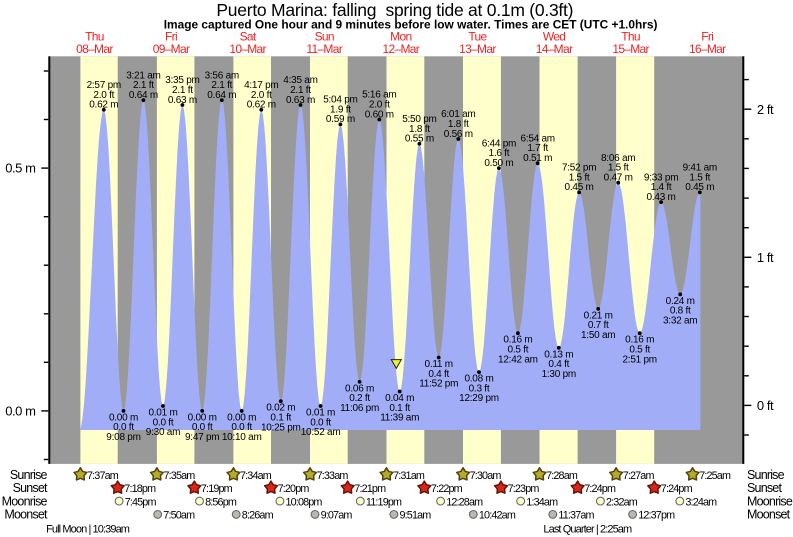 The image size is (793, 537). Describe the element at coordinates (770, 501) in the screenshot. I see `svg-text: Moonrise` at that location.